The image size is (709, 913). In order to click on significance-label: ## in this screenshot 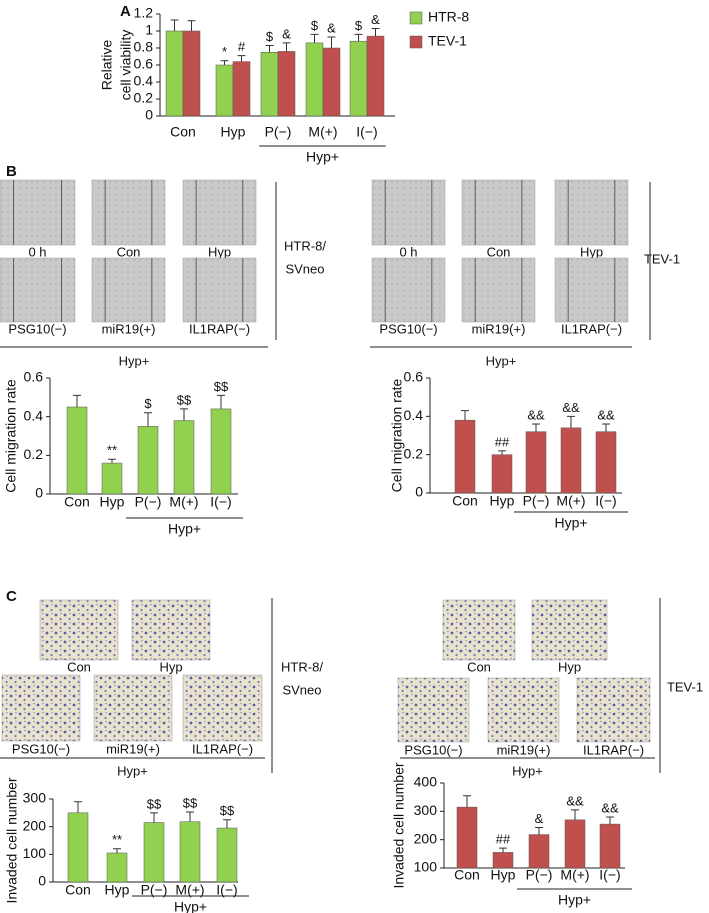, I will do `click(502, 441)`.